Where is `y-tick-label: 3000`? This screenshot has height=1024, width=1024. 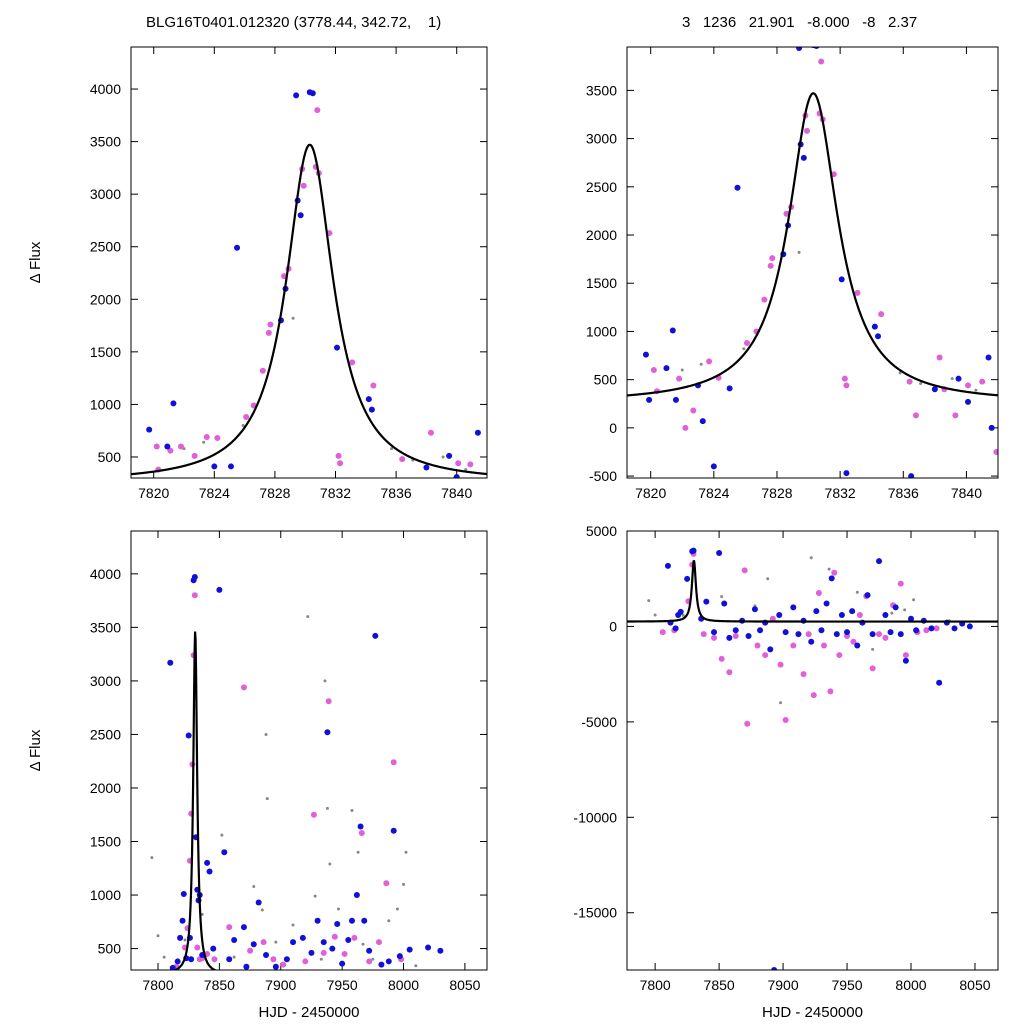 y-tick-label: 3000 is located at coordinates (105, 194).